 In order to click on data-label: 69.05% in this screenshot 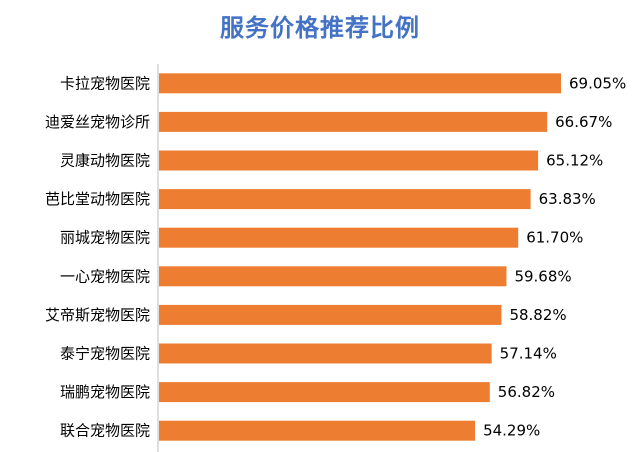, I will do `click(597, 83)`.